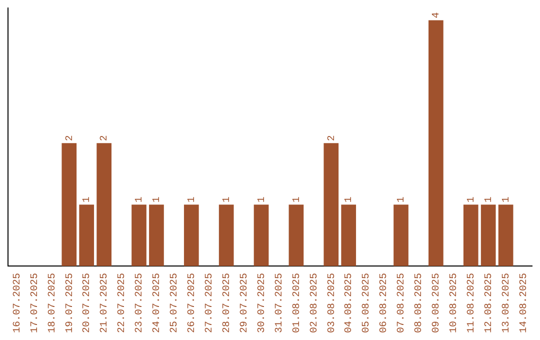  What do you see at coordinates (297, 303) in the screenshot?
I see `x-tick-label: 01.08.2025` at bounding box center [297, 303].